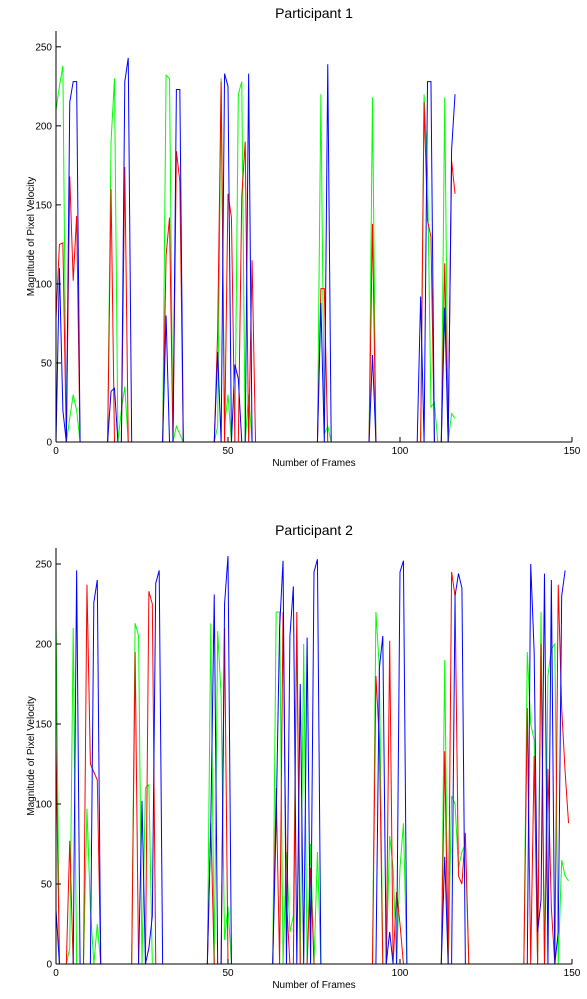 The image size is (587, 999). I want to click on chart-title: Participant 1, so click(314, 13).